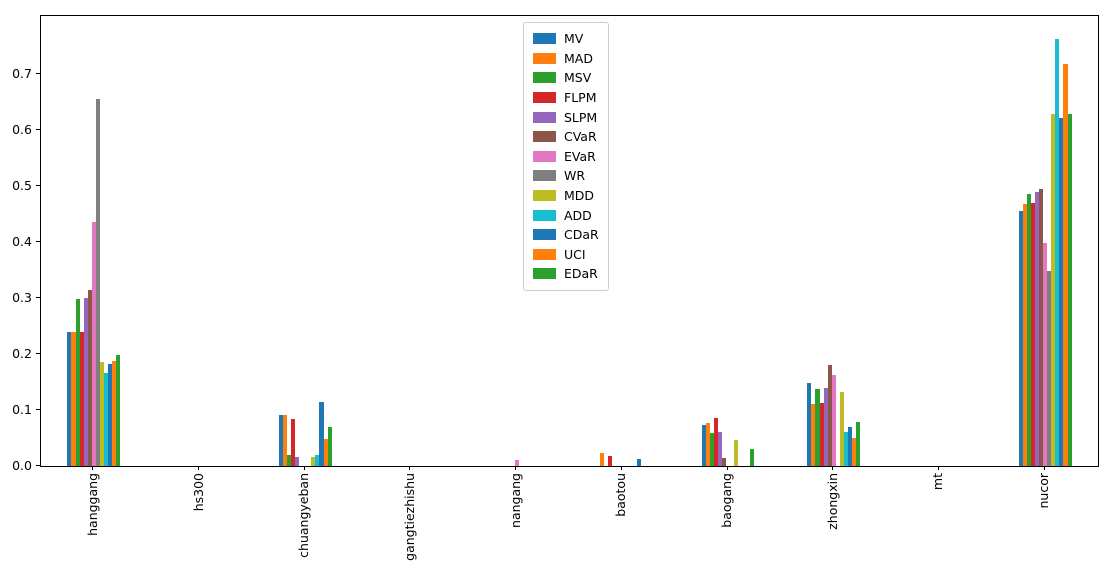 The height and width of the screenshot is (580, 1105). Describe the element at coordinates (566, 235) in the screenshot. I see `legend-item-CDaR: CDaR` at that location.